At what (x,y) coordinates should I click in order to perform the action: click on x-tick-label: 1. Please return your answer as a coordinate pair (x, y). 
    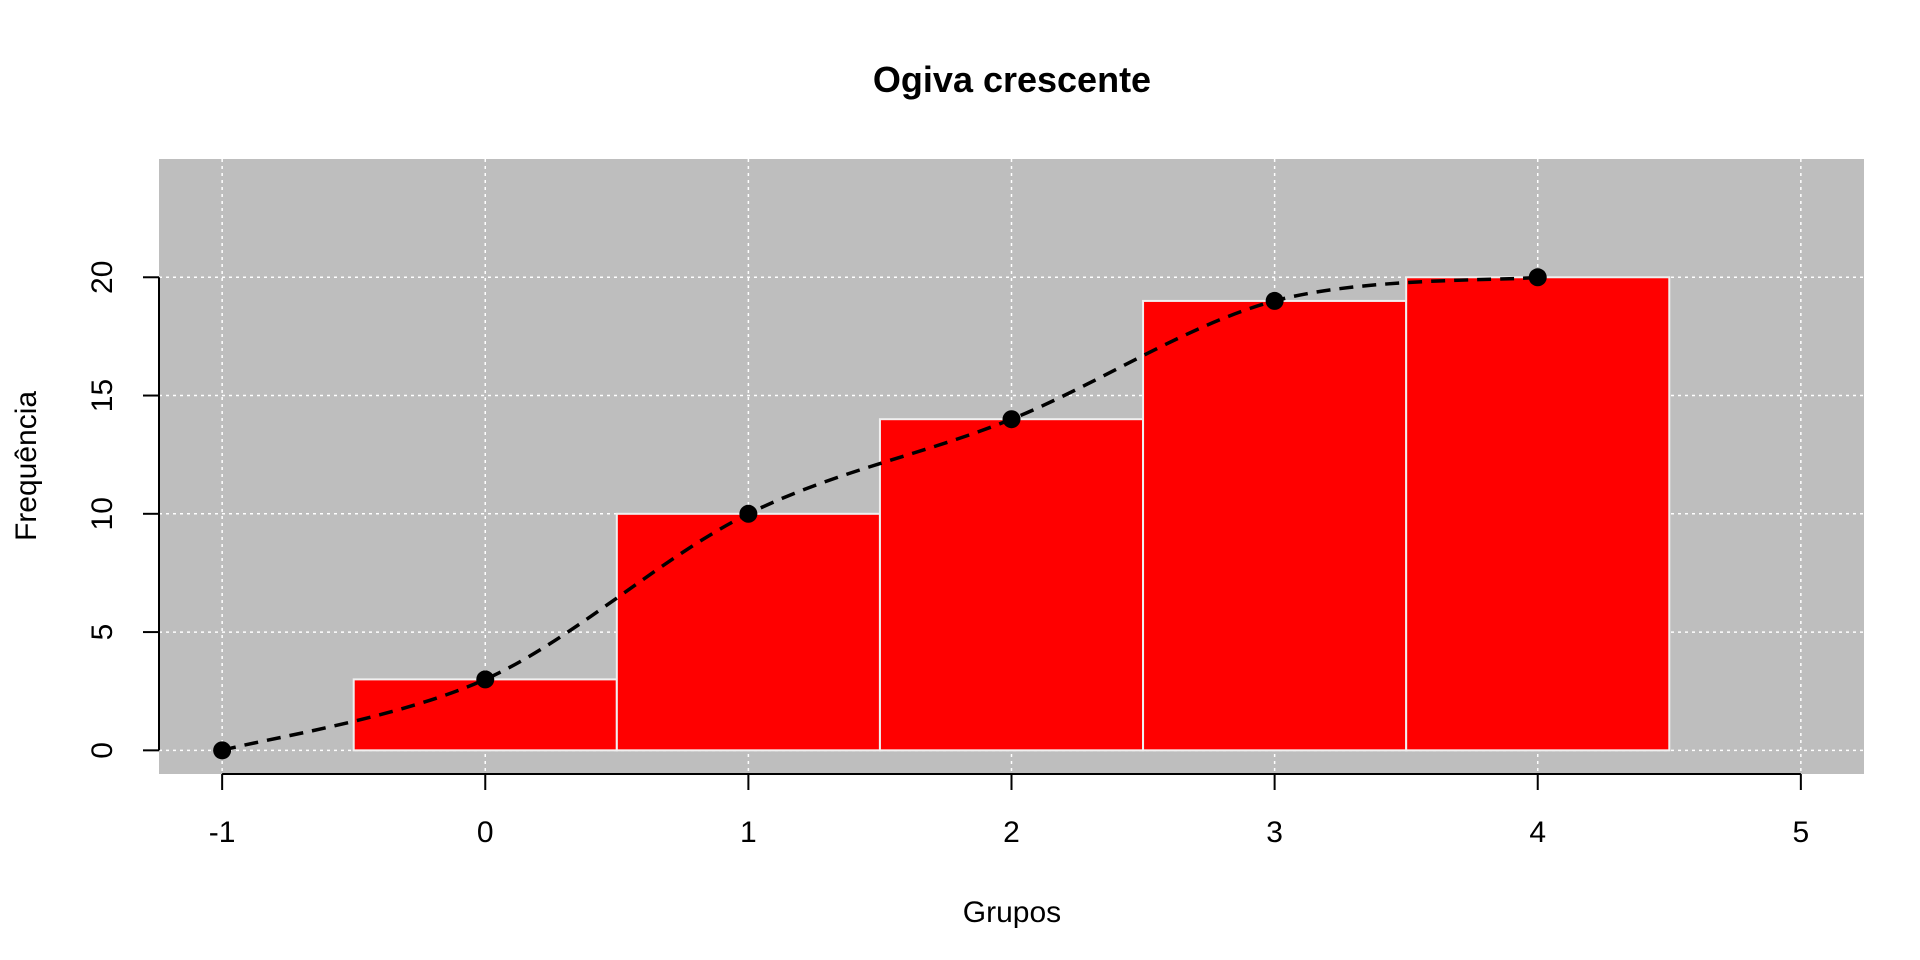
    Looking at the image, I should click on (748, 832).